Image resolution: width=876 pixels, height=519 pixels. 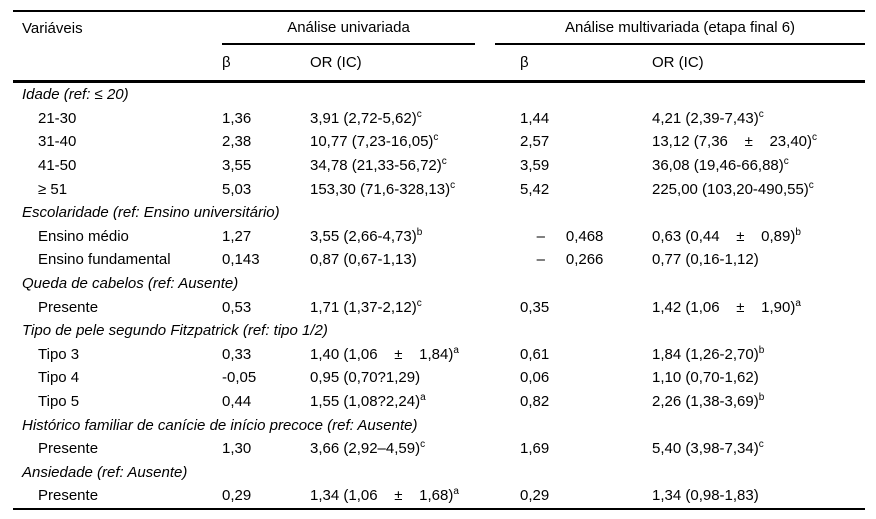 I want to click on or-ci-multivariate-value: 13,12 (7,36 ± 23,40)c, so click(x=752, y=141).